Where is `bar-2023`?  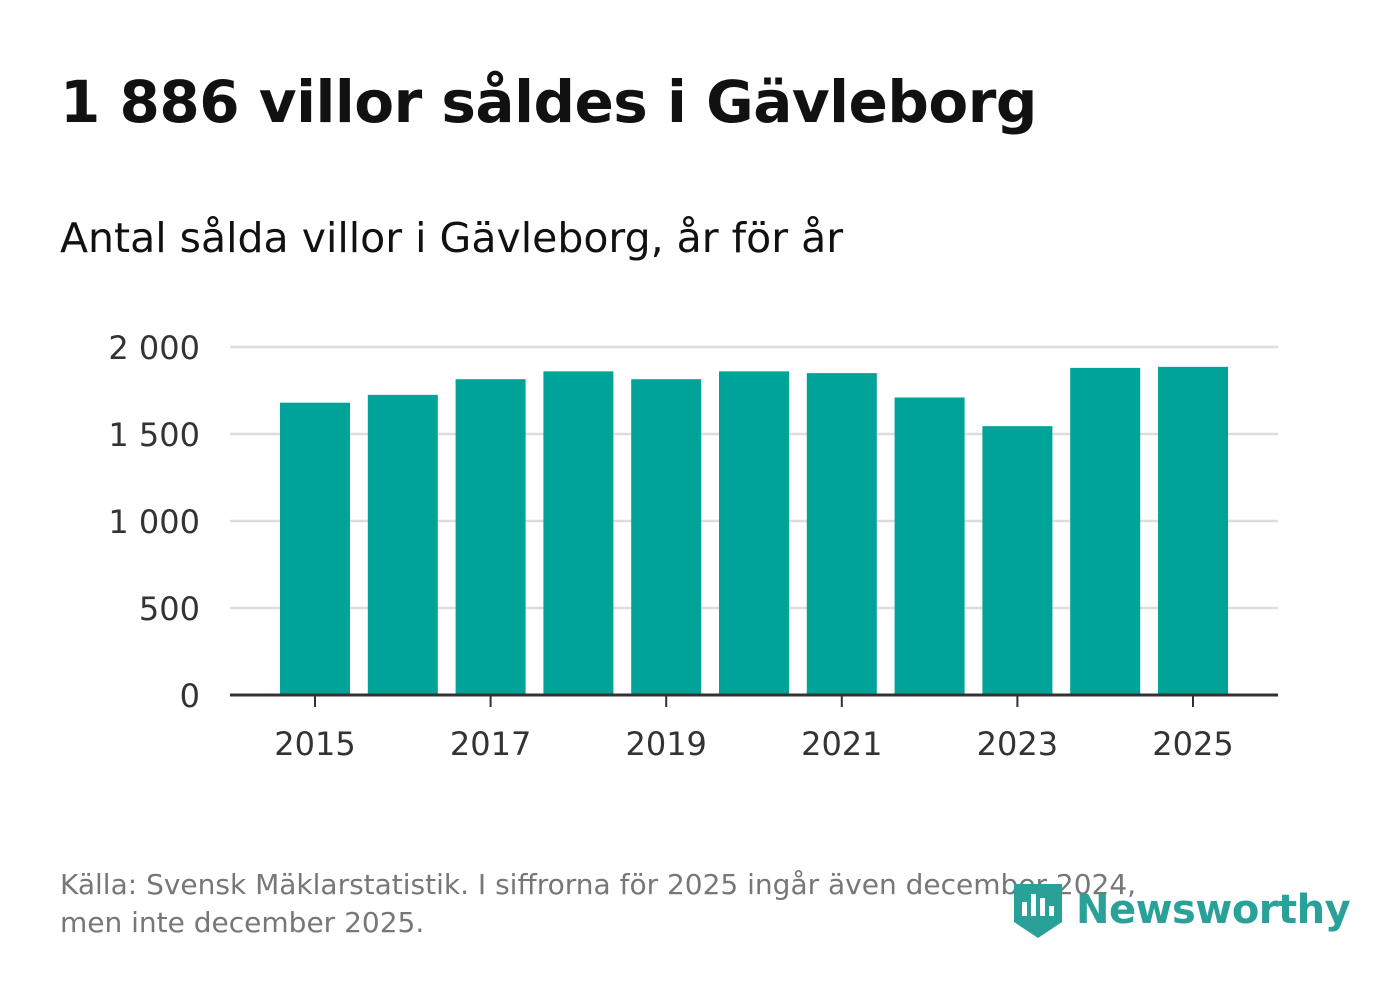 bar-2023 is located at coordinates (1017, 560).